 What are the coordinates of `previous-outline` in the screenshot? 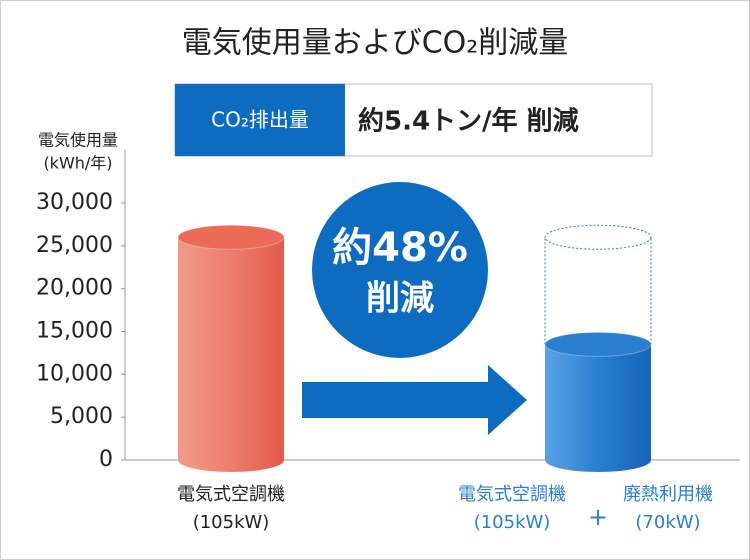 It's located at (598, 291).